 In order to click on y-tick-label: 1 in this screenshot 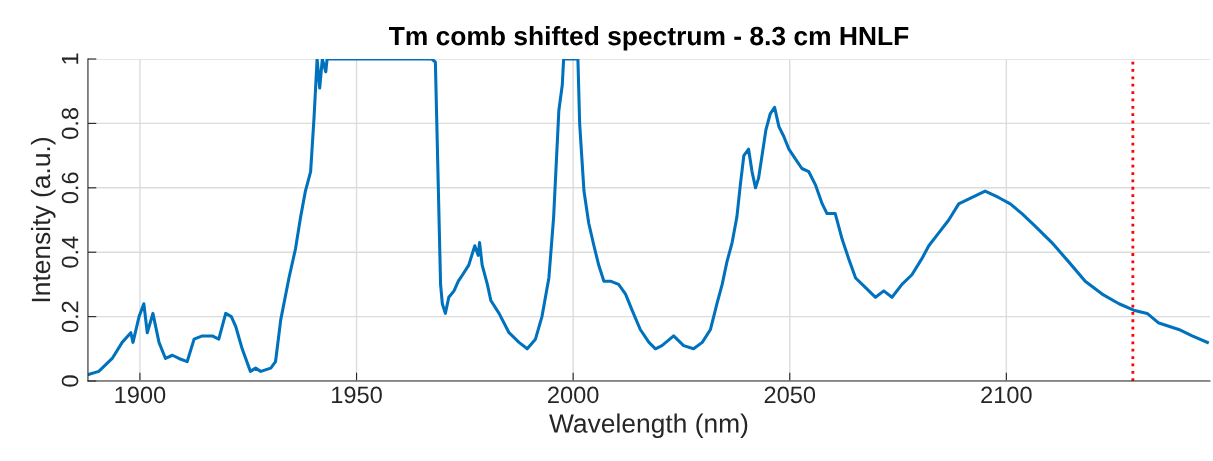, I will do `click(70, 58)`.